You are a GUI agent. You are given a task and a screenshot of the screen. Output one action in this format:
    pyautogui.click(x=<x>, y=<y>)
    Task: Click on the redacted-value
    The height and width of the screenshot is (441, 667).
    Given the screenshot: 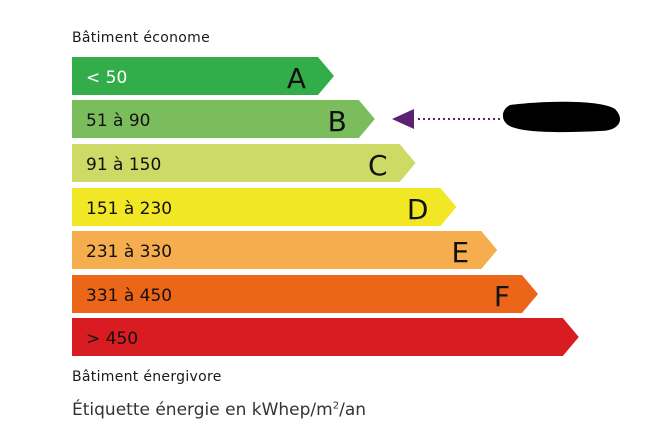 What is the action you would take?
    pyautogui.click(x=561, y=117)
    